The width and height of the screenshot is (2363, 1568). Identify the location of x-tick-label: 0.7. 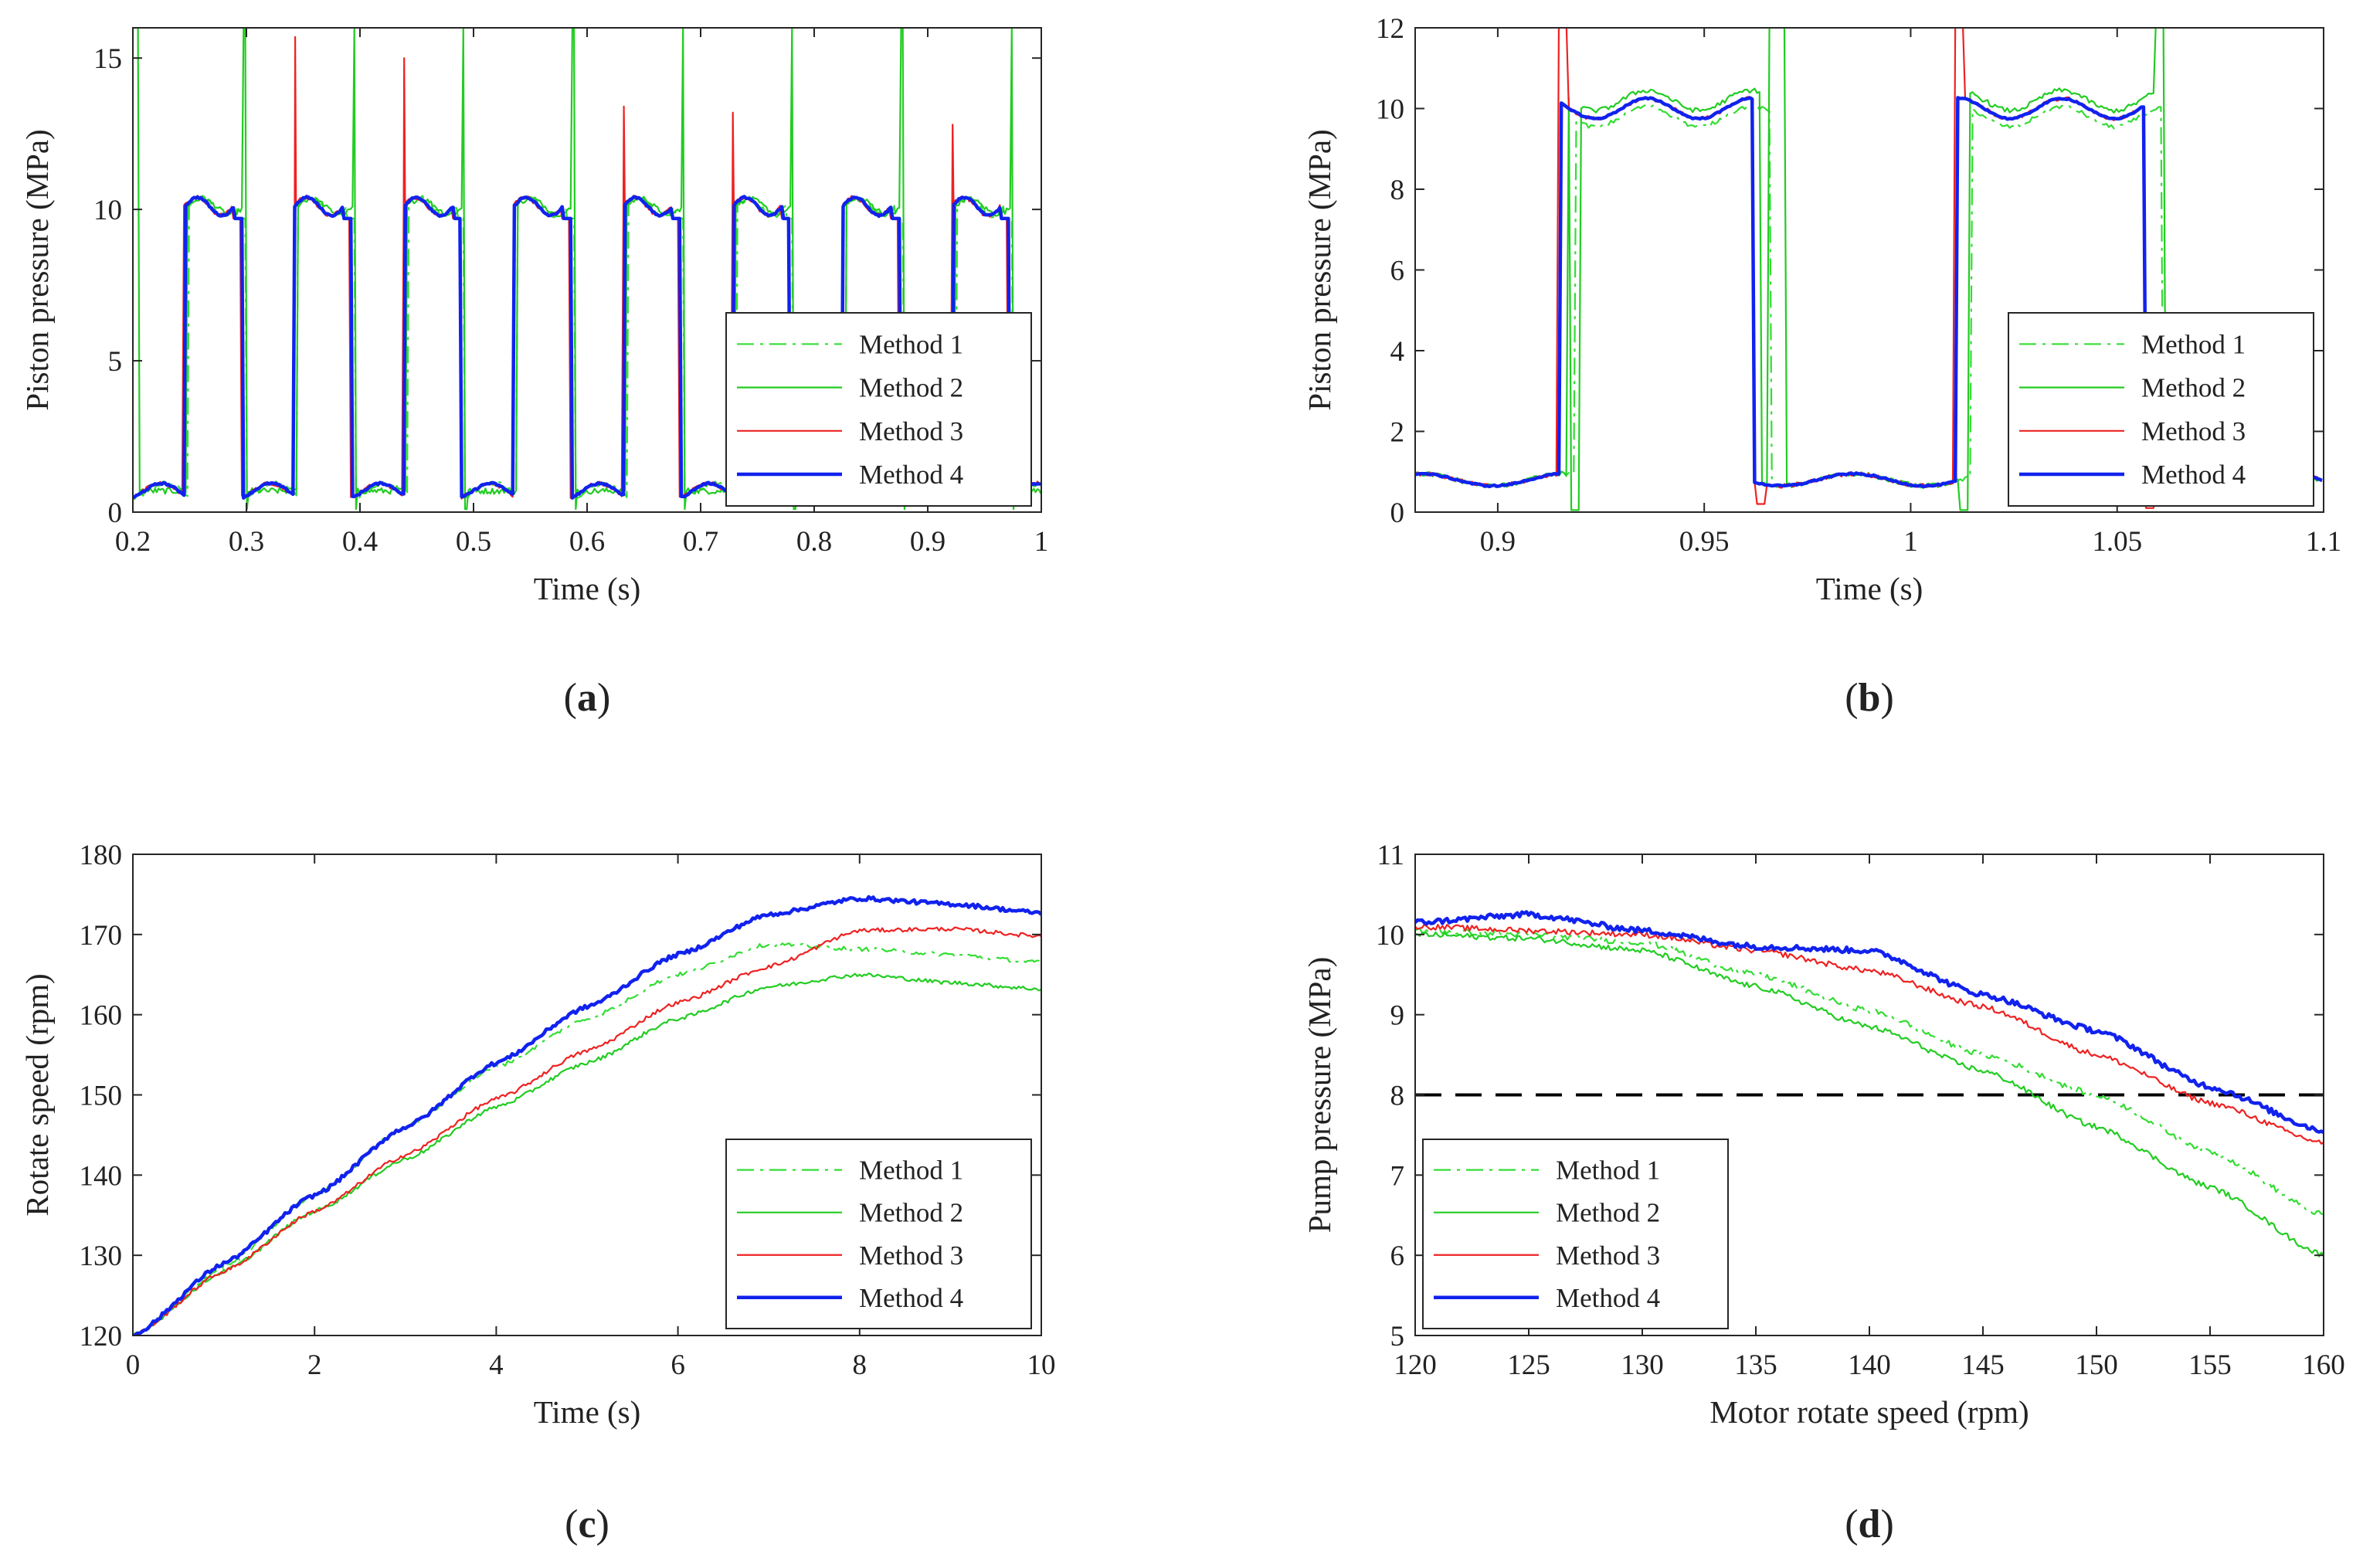
(700, 542).